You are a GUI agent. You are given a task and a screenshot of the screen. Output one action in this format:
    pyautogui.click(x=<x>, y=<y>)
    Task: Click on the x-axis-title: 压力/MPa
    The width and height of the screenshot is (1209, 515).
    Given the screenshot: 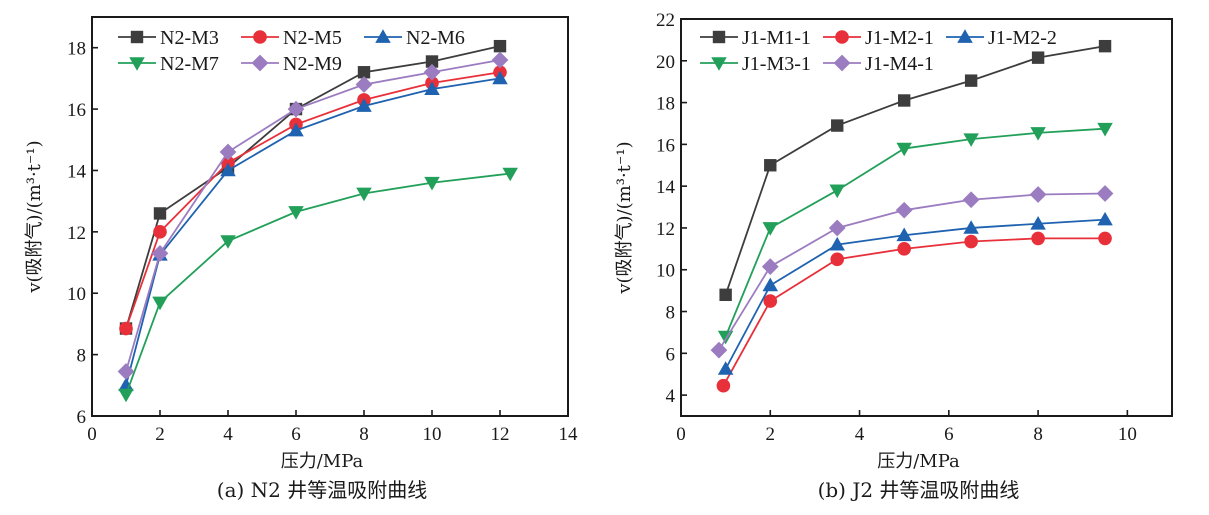 What is the action you would take?
    pyautogui.click(x=322, y=461)
    